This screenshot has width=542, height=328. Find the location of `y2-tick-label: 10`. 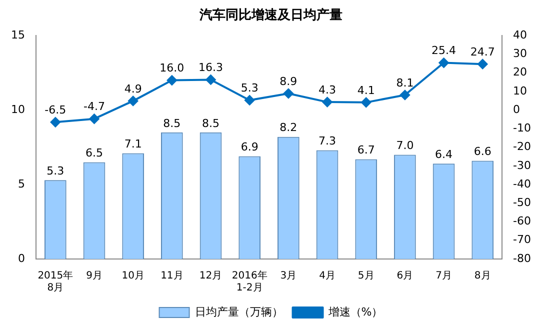

y2-tick-label: 10 is located at coordinates (520, 91).